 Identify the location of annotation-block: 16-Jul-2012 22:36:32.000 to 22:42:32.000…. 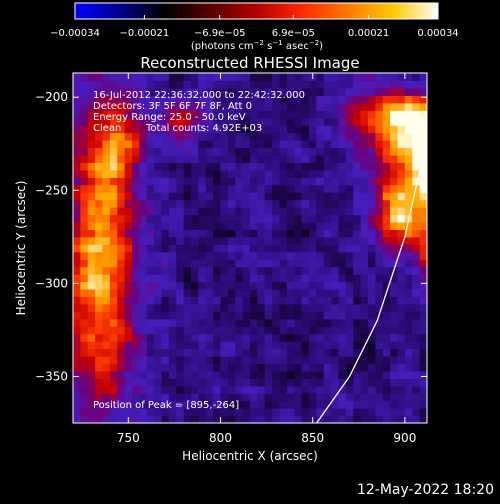
(199, 112).